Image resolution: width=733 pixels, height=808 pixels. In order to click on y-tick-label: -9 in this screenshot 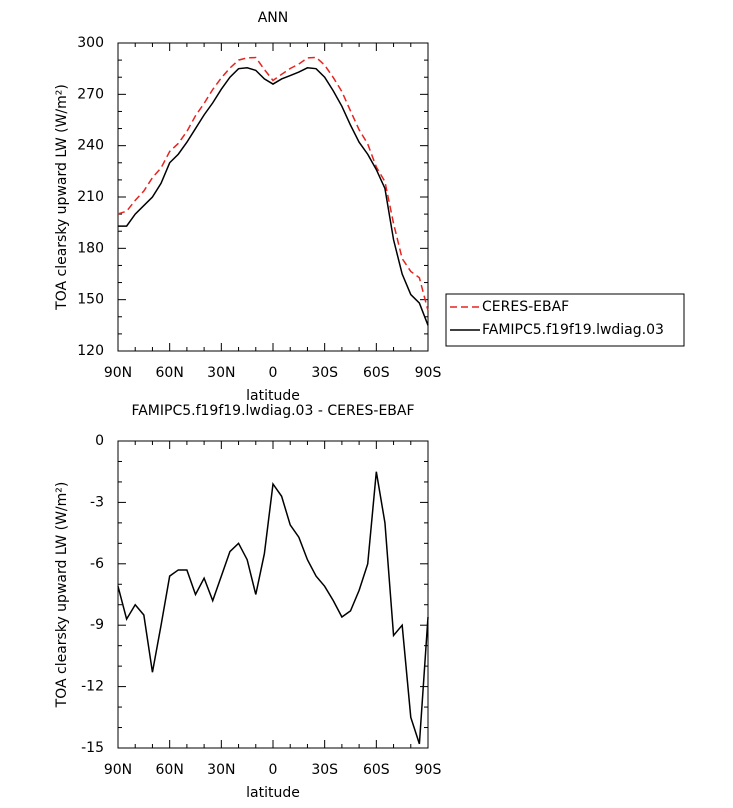, I will do `click(97, 625)`.